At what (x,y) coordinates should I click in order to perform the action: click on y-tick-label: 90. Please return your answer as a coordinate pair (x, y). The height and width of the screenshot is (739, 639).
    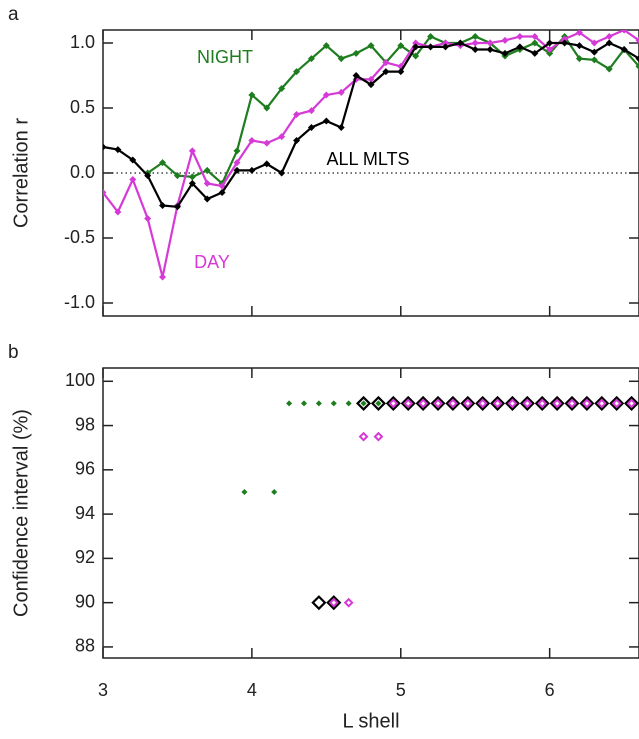
    Looking at the image, I should click on (85, 601).